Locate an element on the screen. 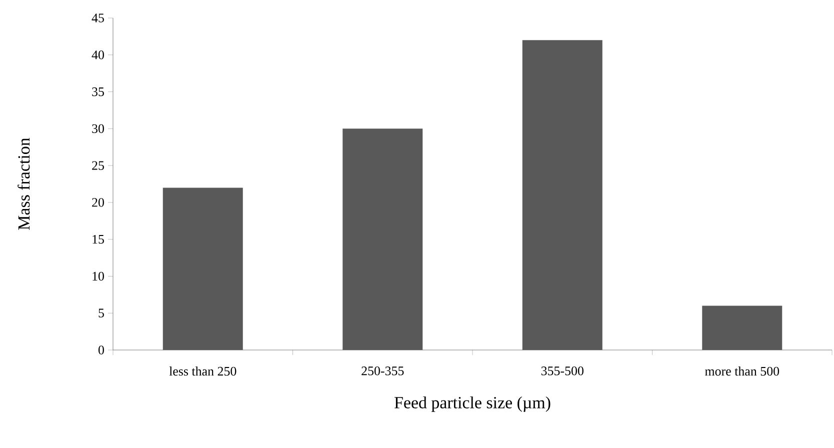 The height and width of the screenshot is (448, 834). y-tick-label: 20 is located at coordinates (98, 202).